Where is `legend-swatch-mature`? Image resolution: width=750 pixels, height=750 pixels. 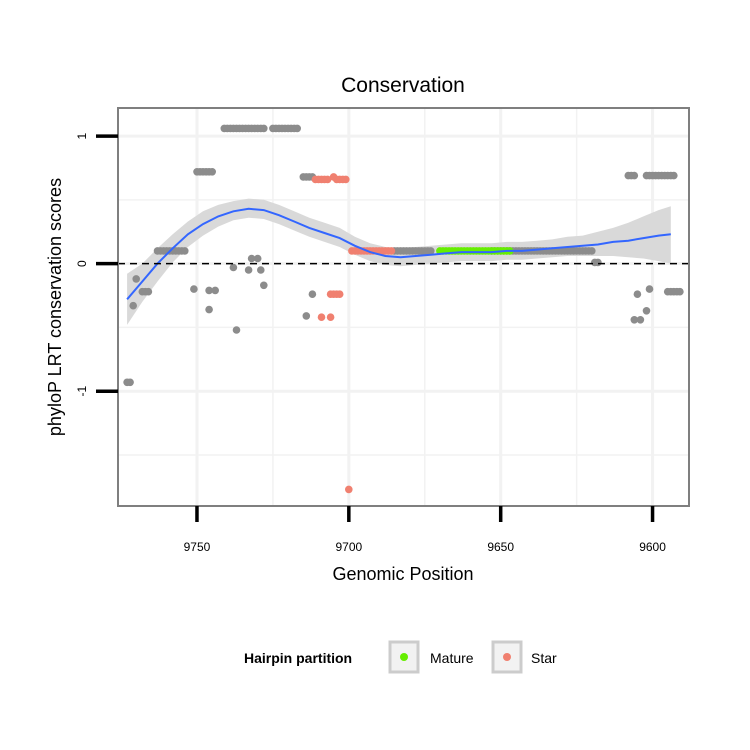 legend-swatch-mature is located at coordinates (404, 657).